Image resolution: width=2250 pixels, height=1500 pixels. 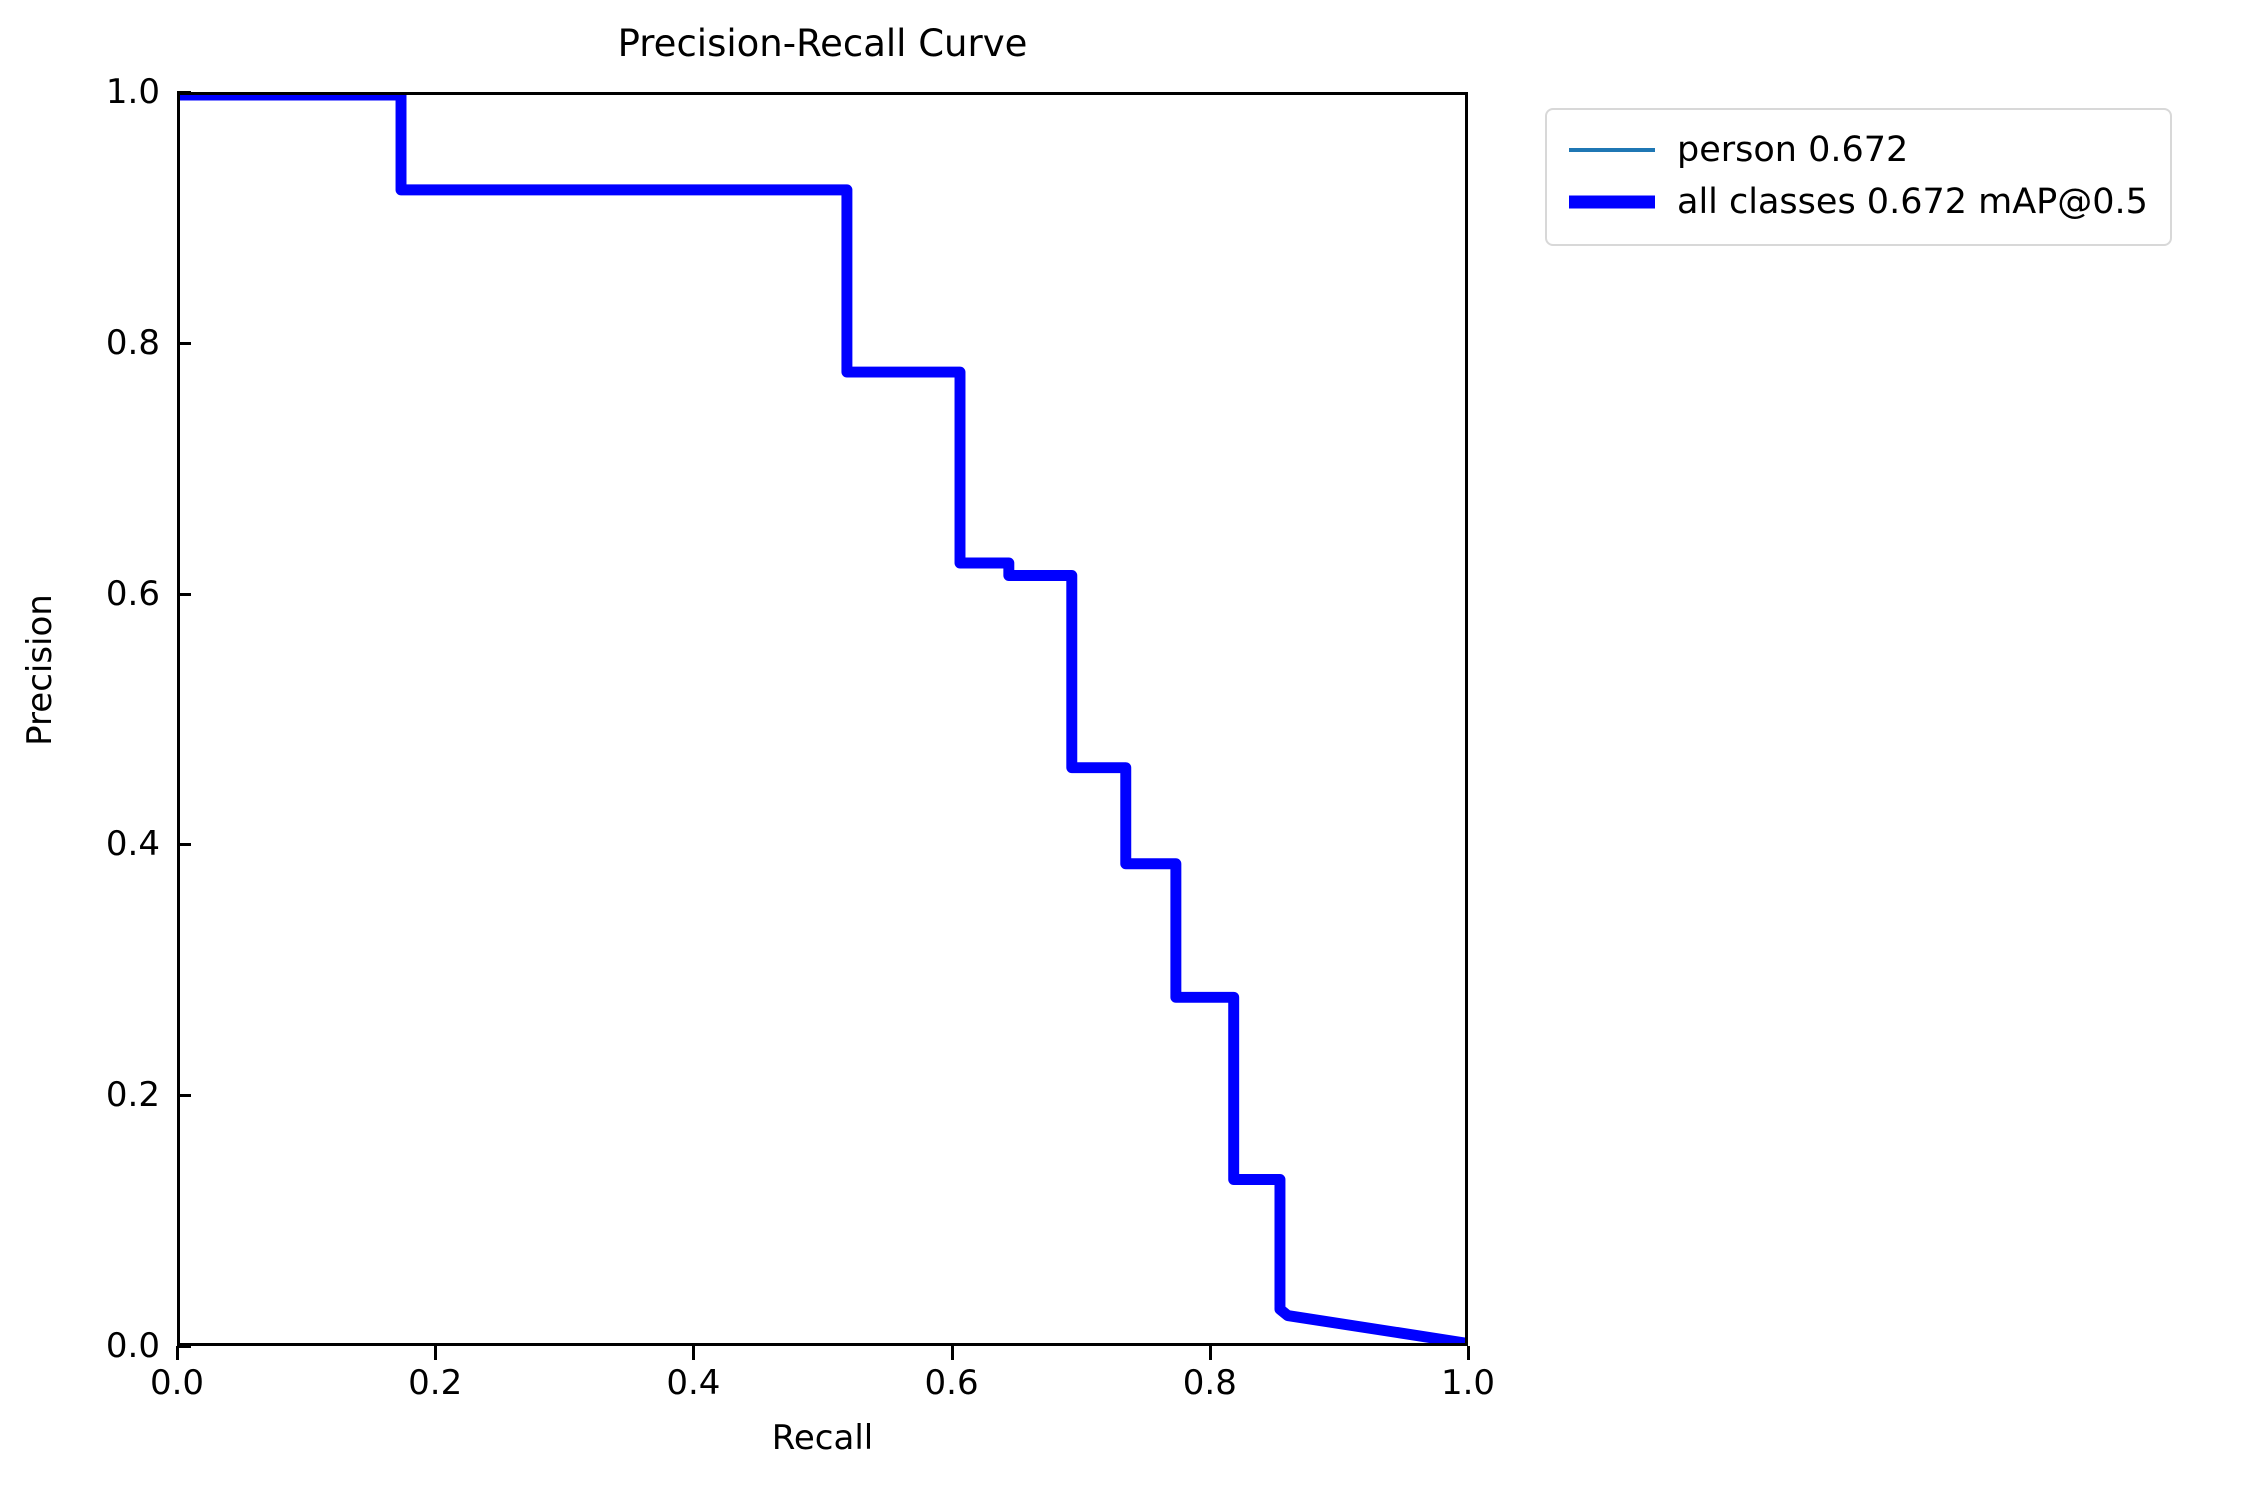 What do you see at coordinates (1793, 150) in the screenshot?
I see `legend-label-person: person 0.672` at bounding box center [1793, 150].